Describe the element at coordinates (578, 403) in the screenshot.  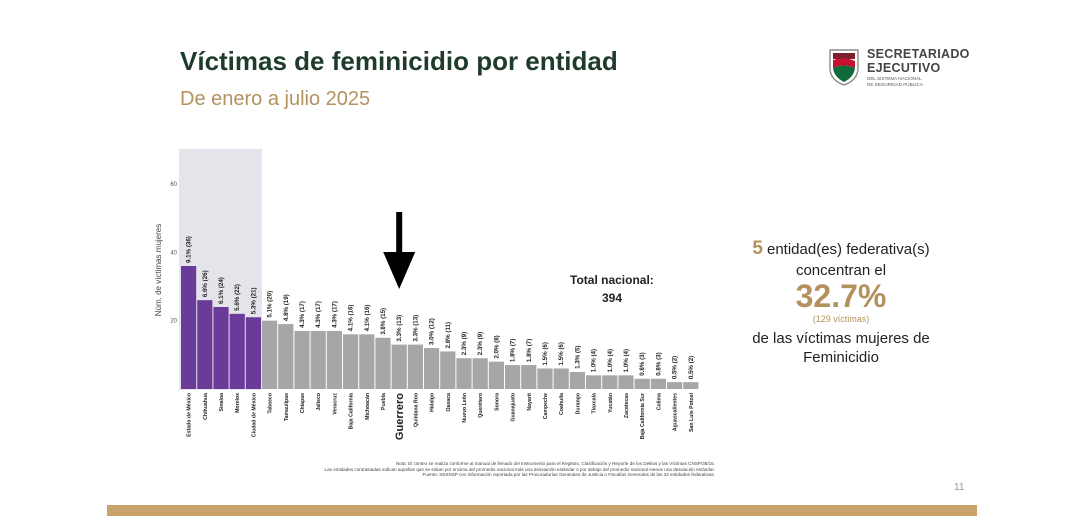
I see `category-label: Durango` at that location.